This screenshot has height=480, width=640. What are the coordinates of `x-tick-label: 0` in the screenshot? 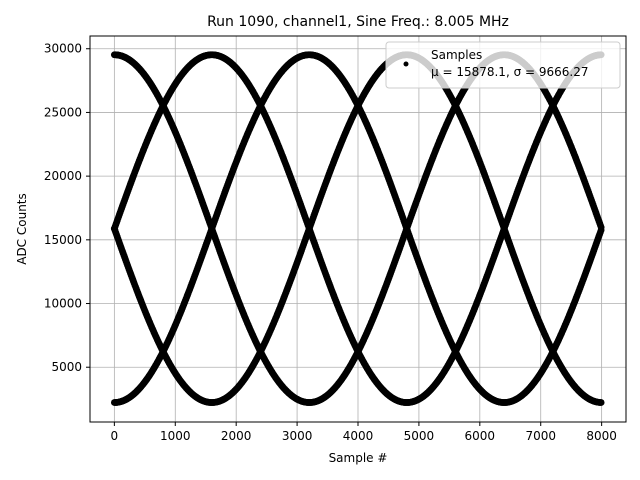 It's located at (115, 436).